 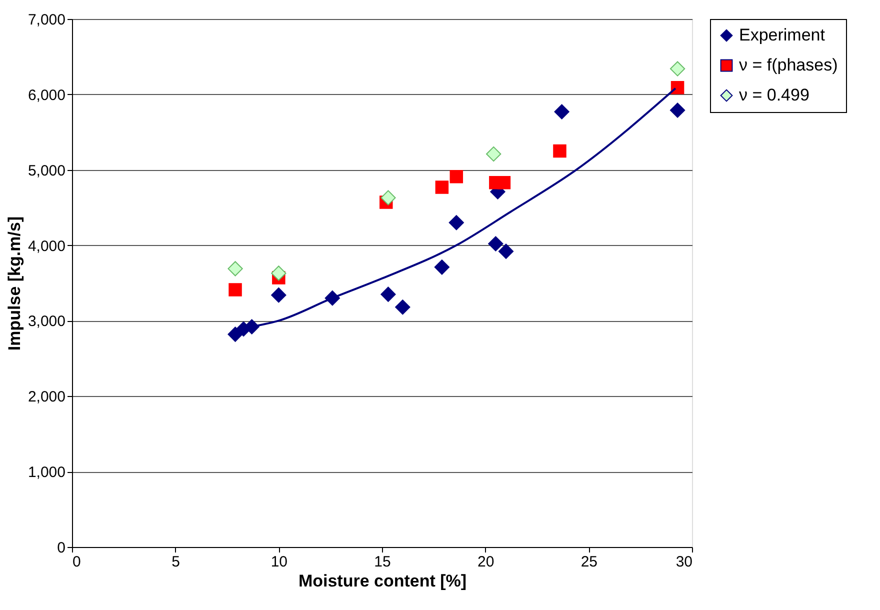 I want to click on x-tick-label: 25, so click(x=589, y=562).